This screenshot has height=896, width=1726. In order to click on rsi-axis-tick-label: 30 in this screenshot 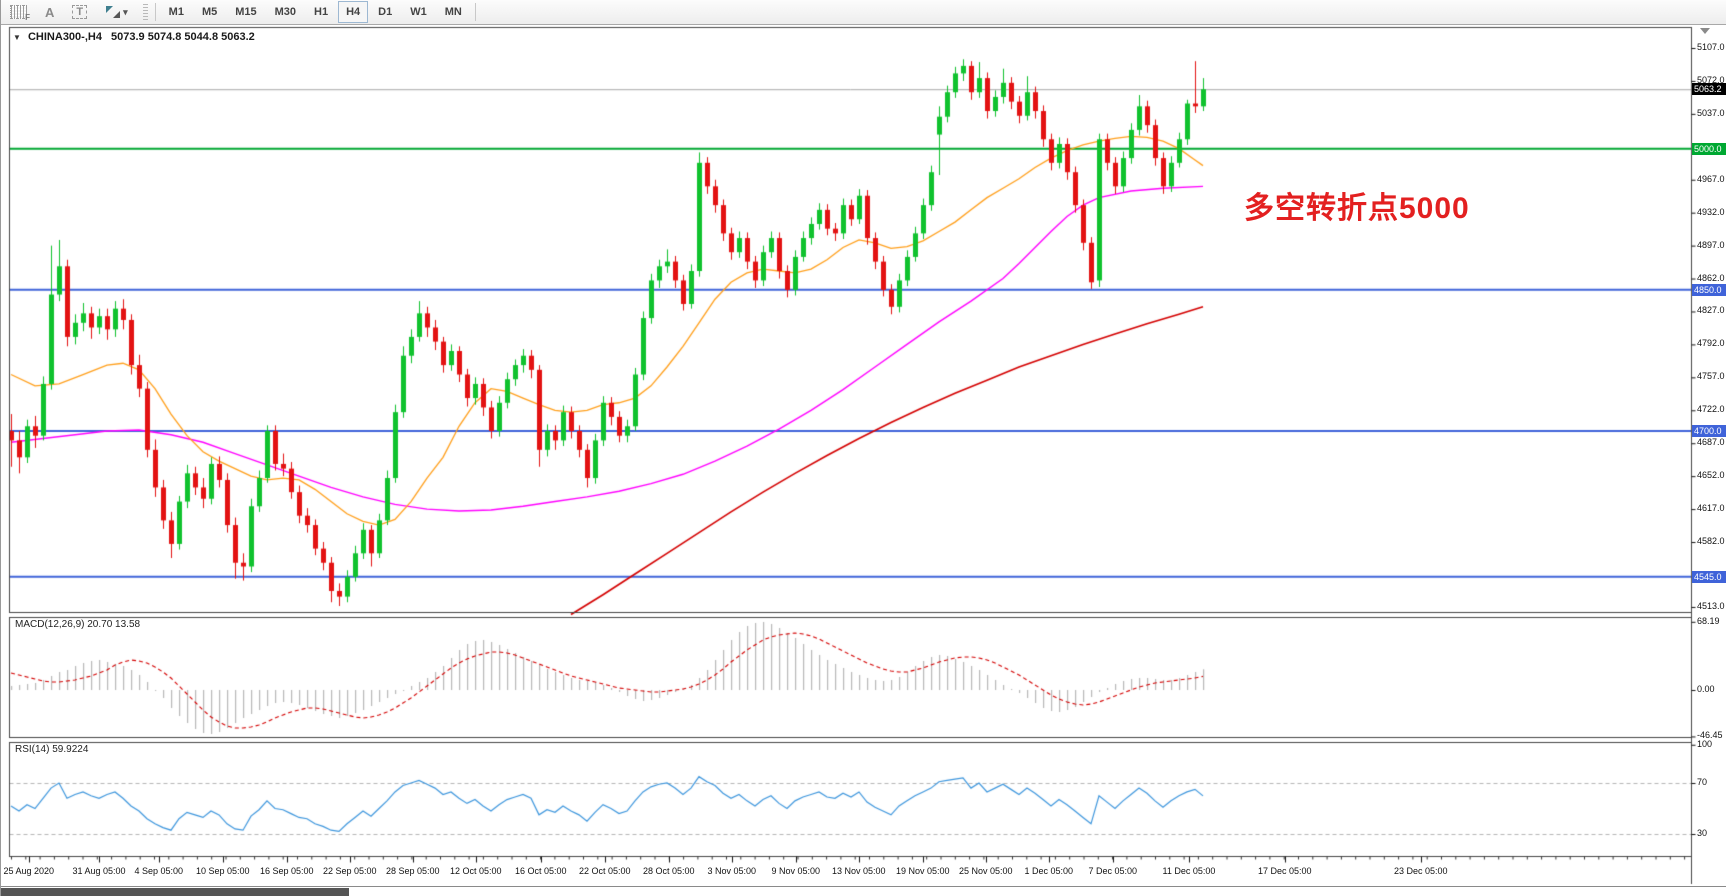, I will do `click(1702, 833)`.